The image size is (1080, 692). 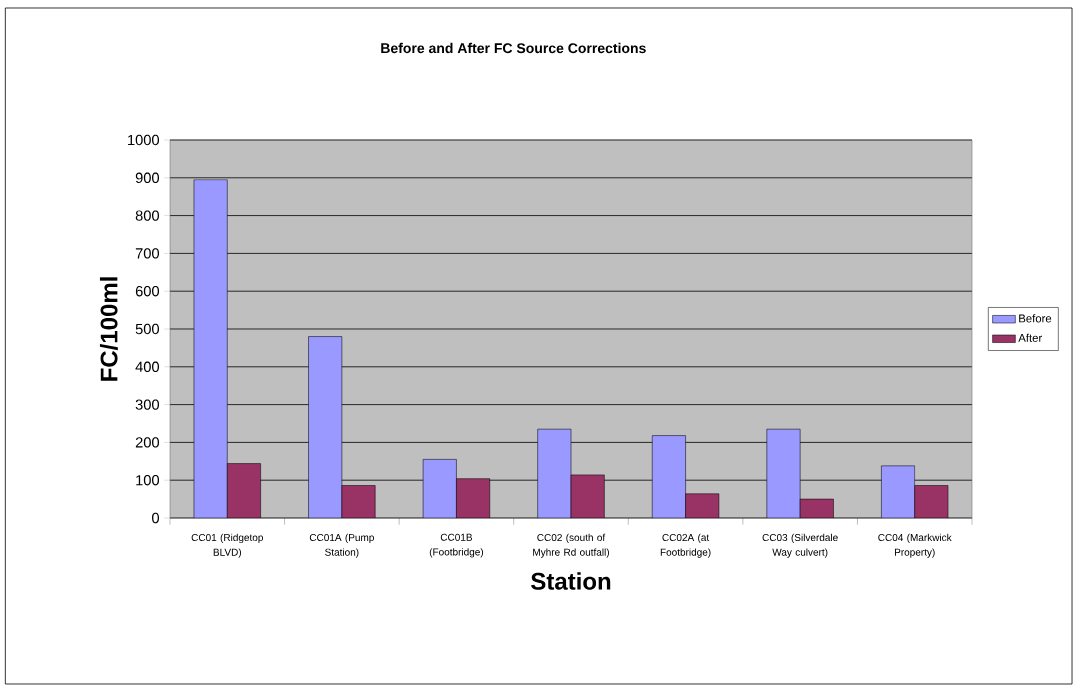 I want to click on chart-title: Before and After FC Source Corrections, so click(x=513, y=48).